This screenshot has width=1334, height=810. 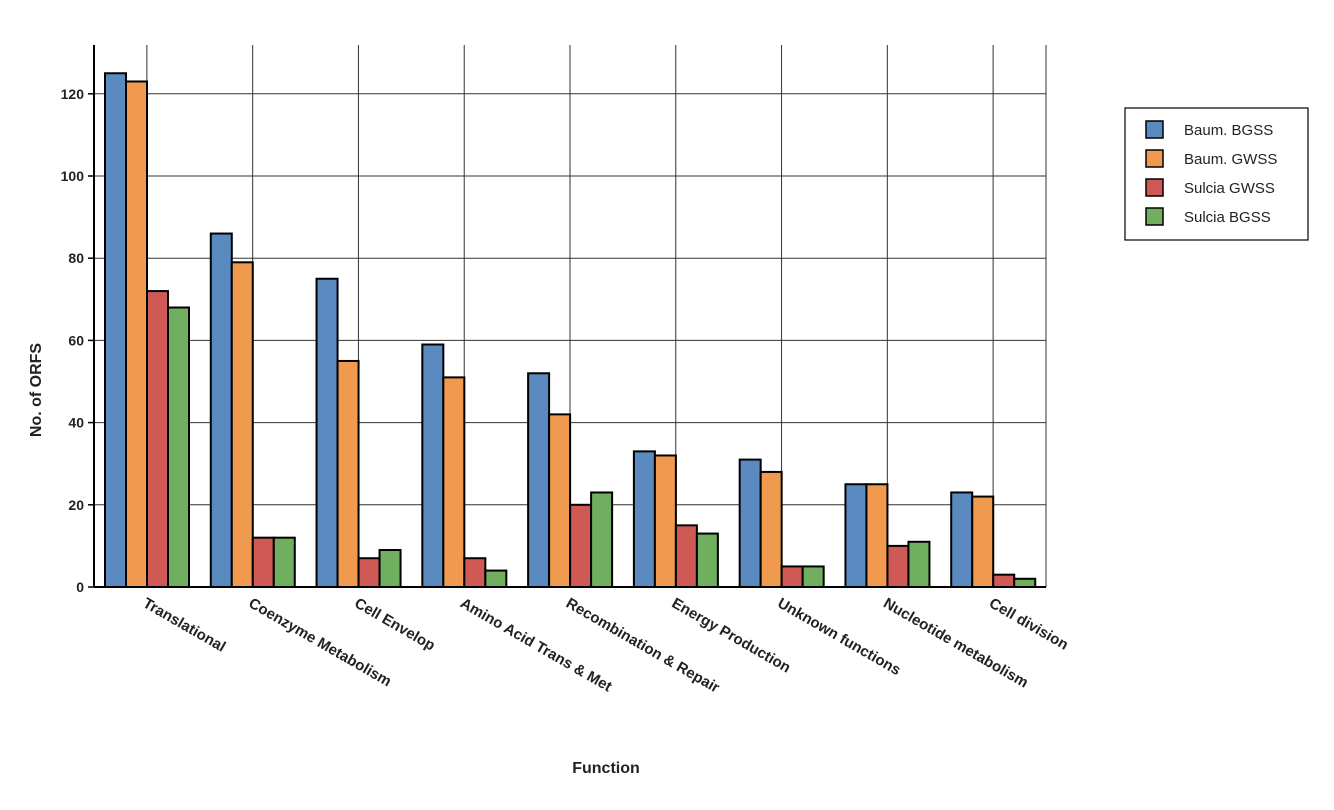 I want to click on legend-label: Sulcia BGSS, so click(x=1227, y=217).